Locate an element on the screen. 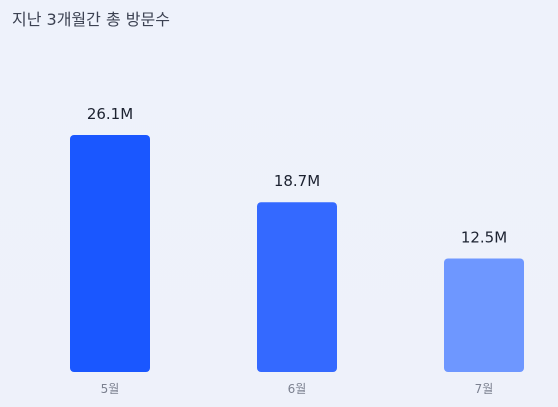 The height and width of the screenshot is (407, 558). x-tick-labels: 5월 6월 7월 is located at coordinates (297, 389).